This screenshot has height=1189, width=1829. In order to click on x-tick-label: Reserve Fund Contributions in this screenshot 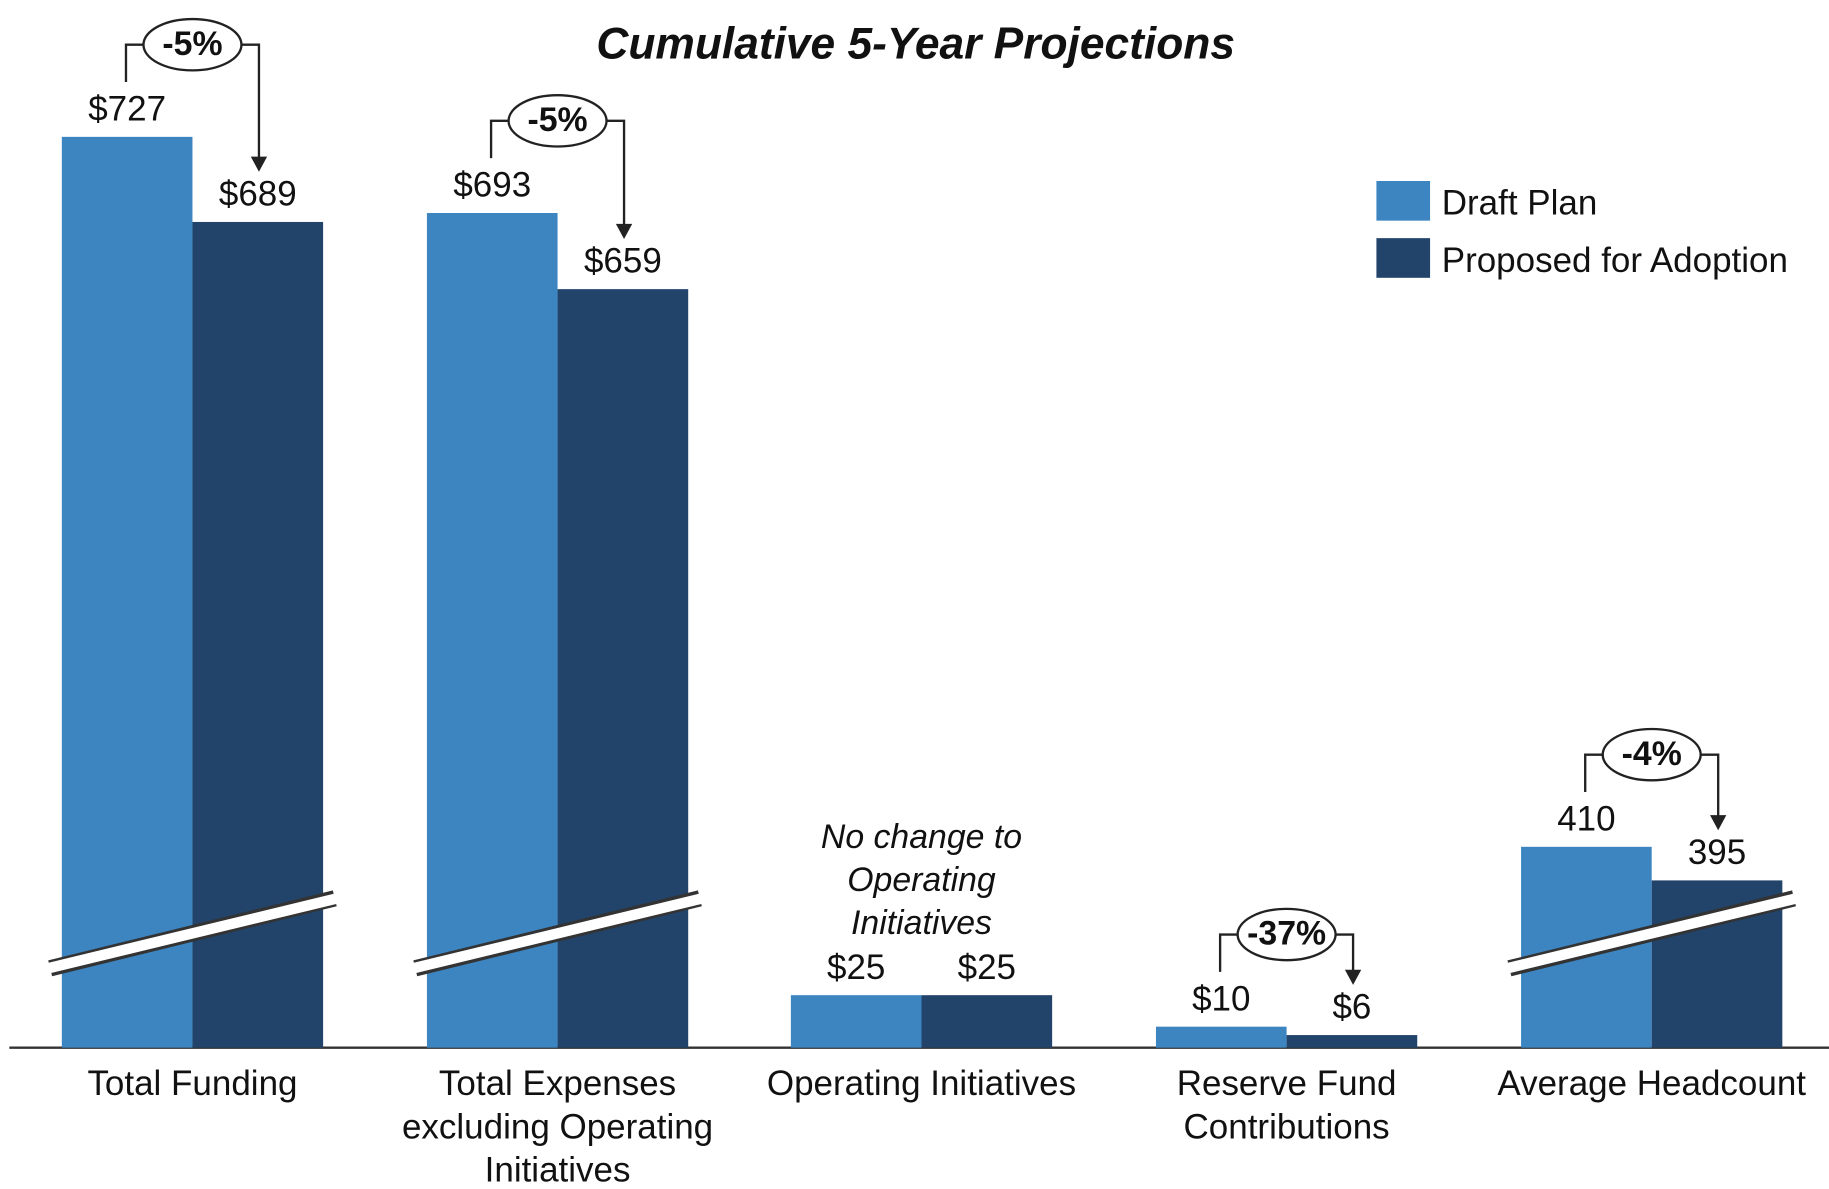, I will do `click(1287, 1105)`.